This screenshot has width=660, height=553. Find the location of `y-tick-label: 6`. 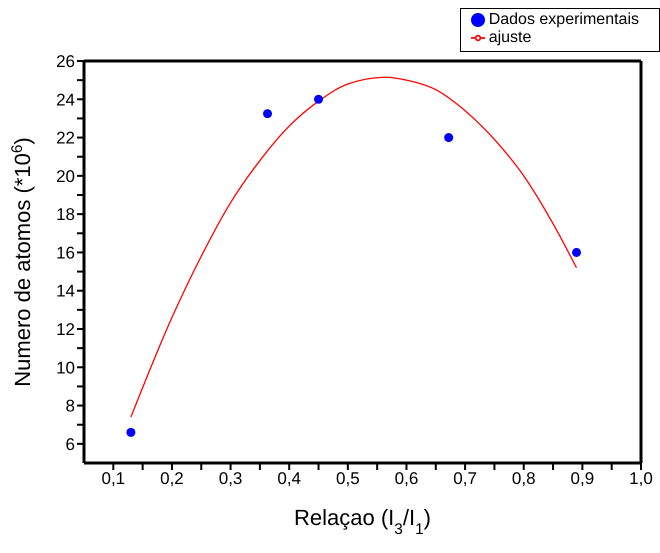

y-tick-label: 6 is located at coordinates (70, 444).